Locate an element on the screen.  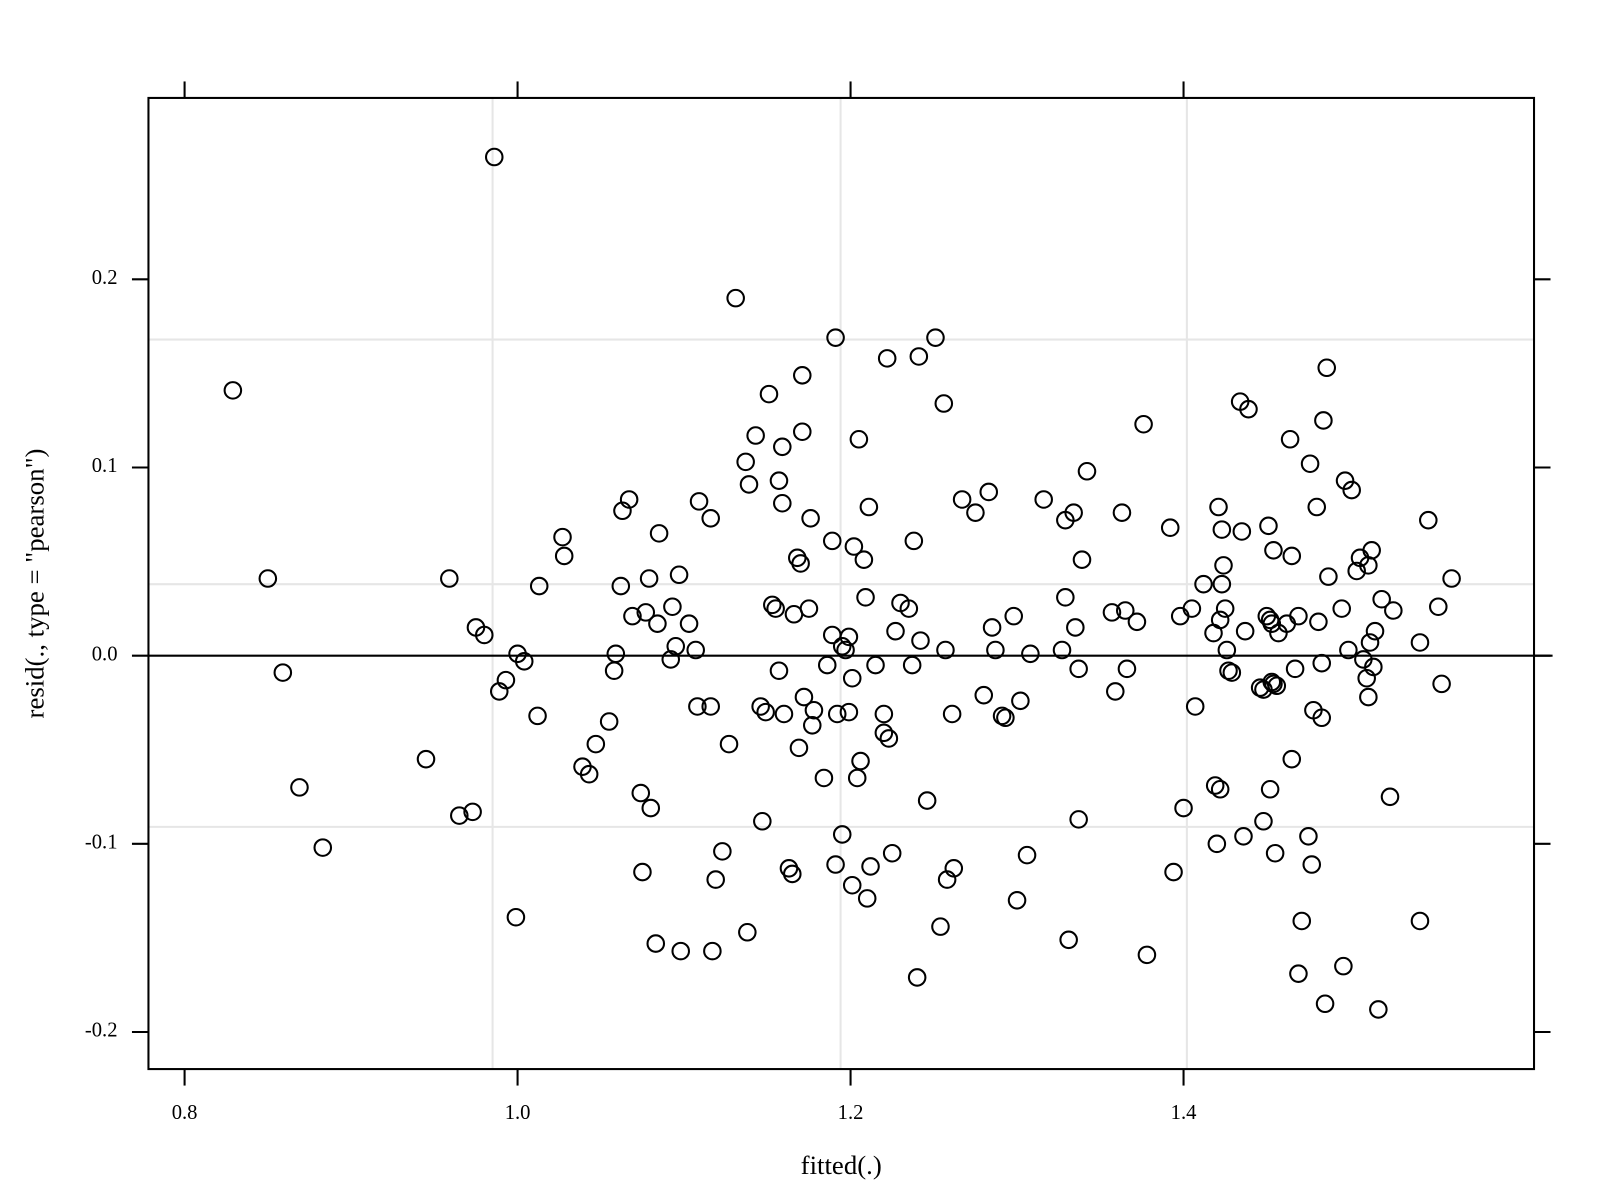
y-tick-label: -0.2 is located at coordinates (101, 1031).